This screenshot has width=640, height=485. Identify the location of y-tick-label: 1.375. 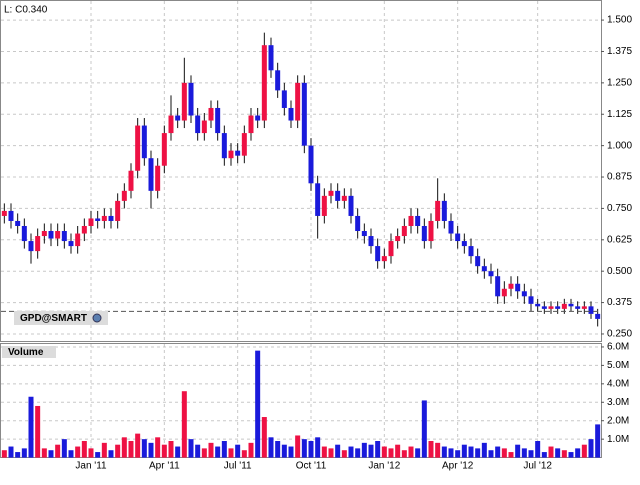
(619, 51).